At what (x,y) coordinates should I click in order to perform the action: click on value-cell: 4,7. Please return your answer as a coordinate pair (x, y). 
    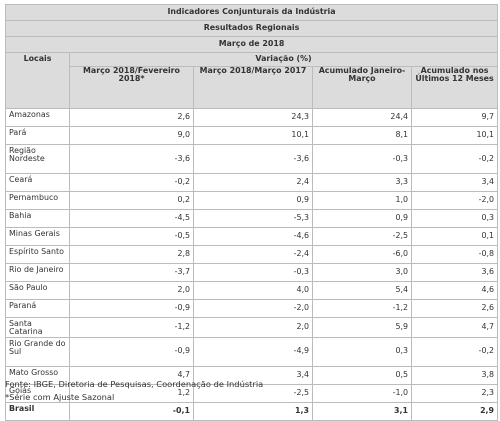
    Looking at the image, I should click on (454, 327).